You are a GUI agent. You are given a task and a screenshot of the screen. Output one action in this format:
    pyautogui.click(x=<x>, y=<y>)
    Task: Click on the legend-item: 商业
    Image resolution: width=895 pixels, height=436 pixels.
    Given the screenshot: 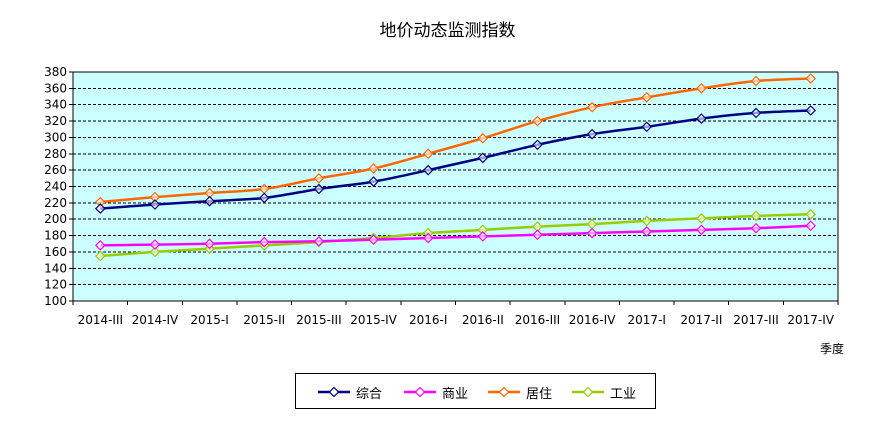 What is the action you would take?
    pyautogui.click(x=436, y=392)
    